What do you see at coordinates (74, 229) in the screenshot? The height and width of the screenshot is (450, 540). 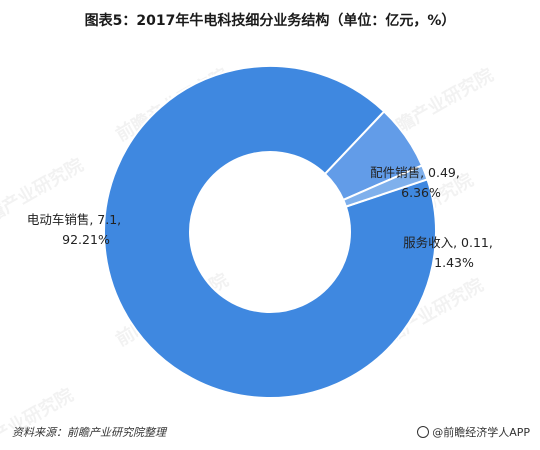 I see `slice-label-1: 电动车销售, 7.1, 92.21%` at bounding box center [74, 229].